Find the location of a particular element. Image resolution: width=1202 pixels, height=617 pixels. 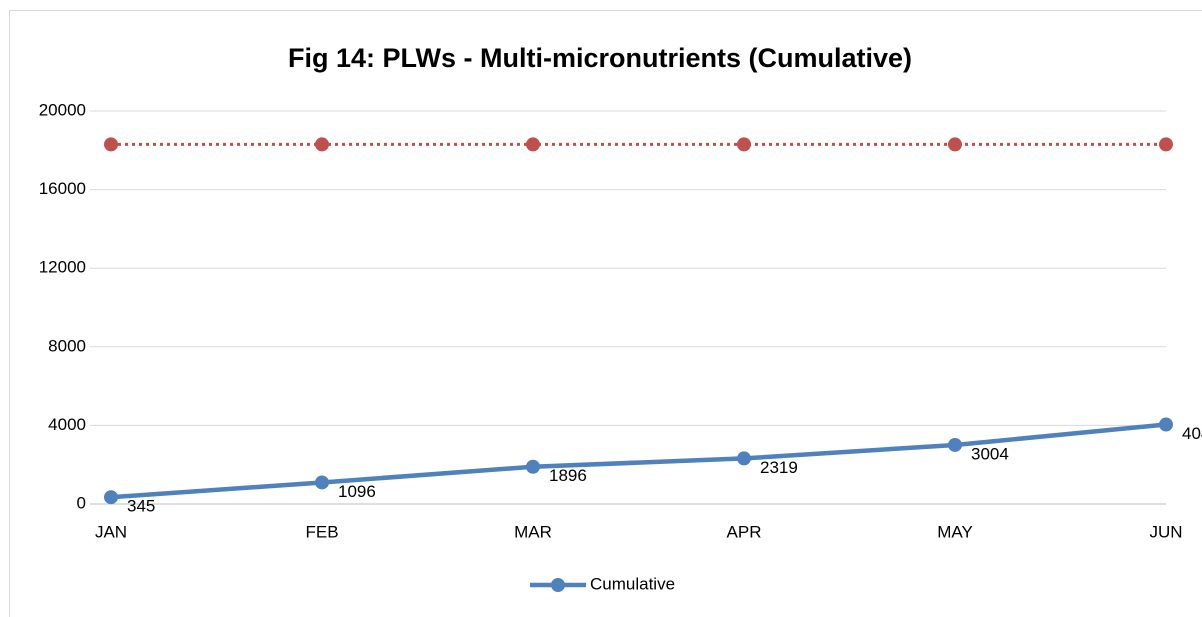

data-label: 1096 is located at coordinates (357, 491).